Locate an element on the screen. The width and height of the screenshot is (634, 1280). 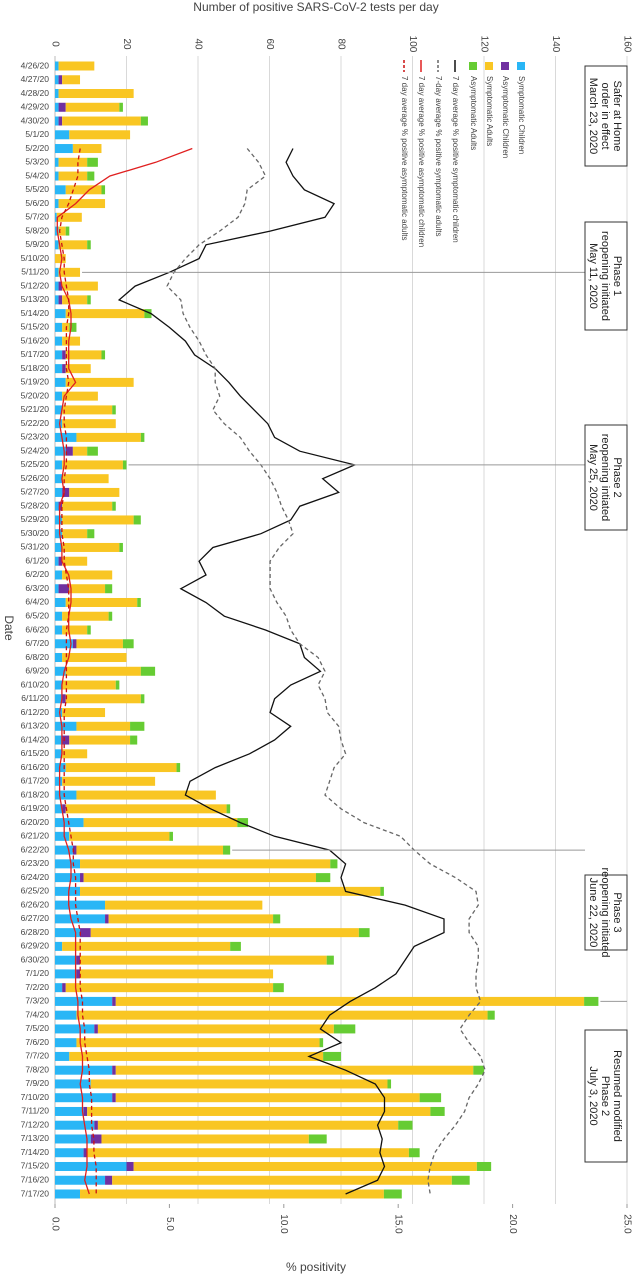
y-tick-label: 7/17/20 is located at coordinates (35, 1193).